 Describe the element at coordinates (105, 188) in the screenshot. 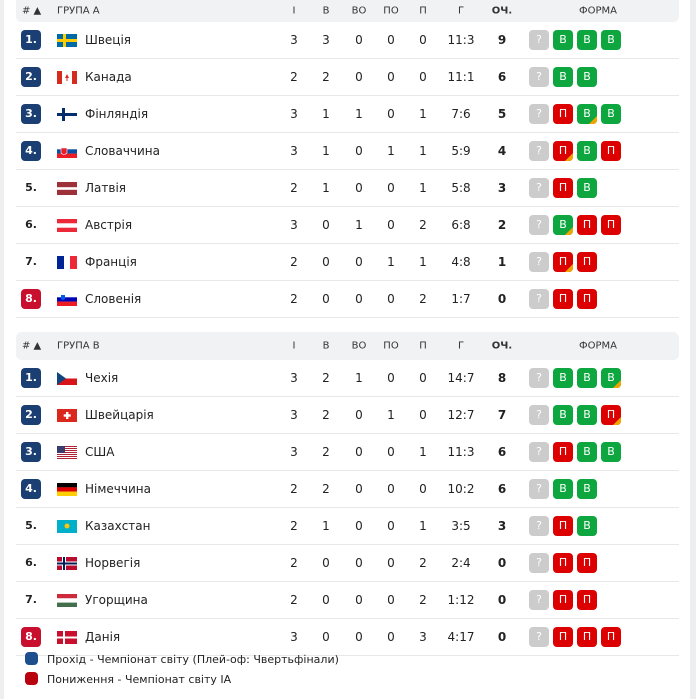

I see `team-name: Латвія` at that location.